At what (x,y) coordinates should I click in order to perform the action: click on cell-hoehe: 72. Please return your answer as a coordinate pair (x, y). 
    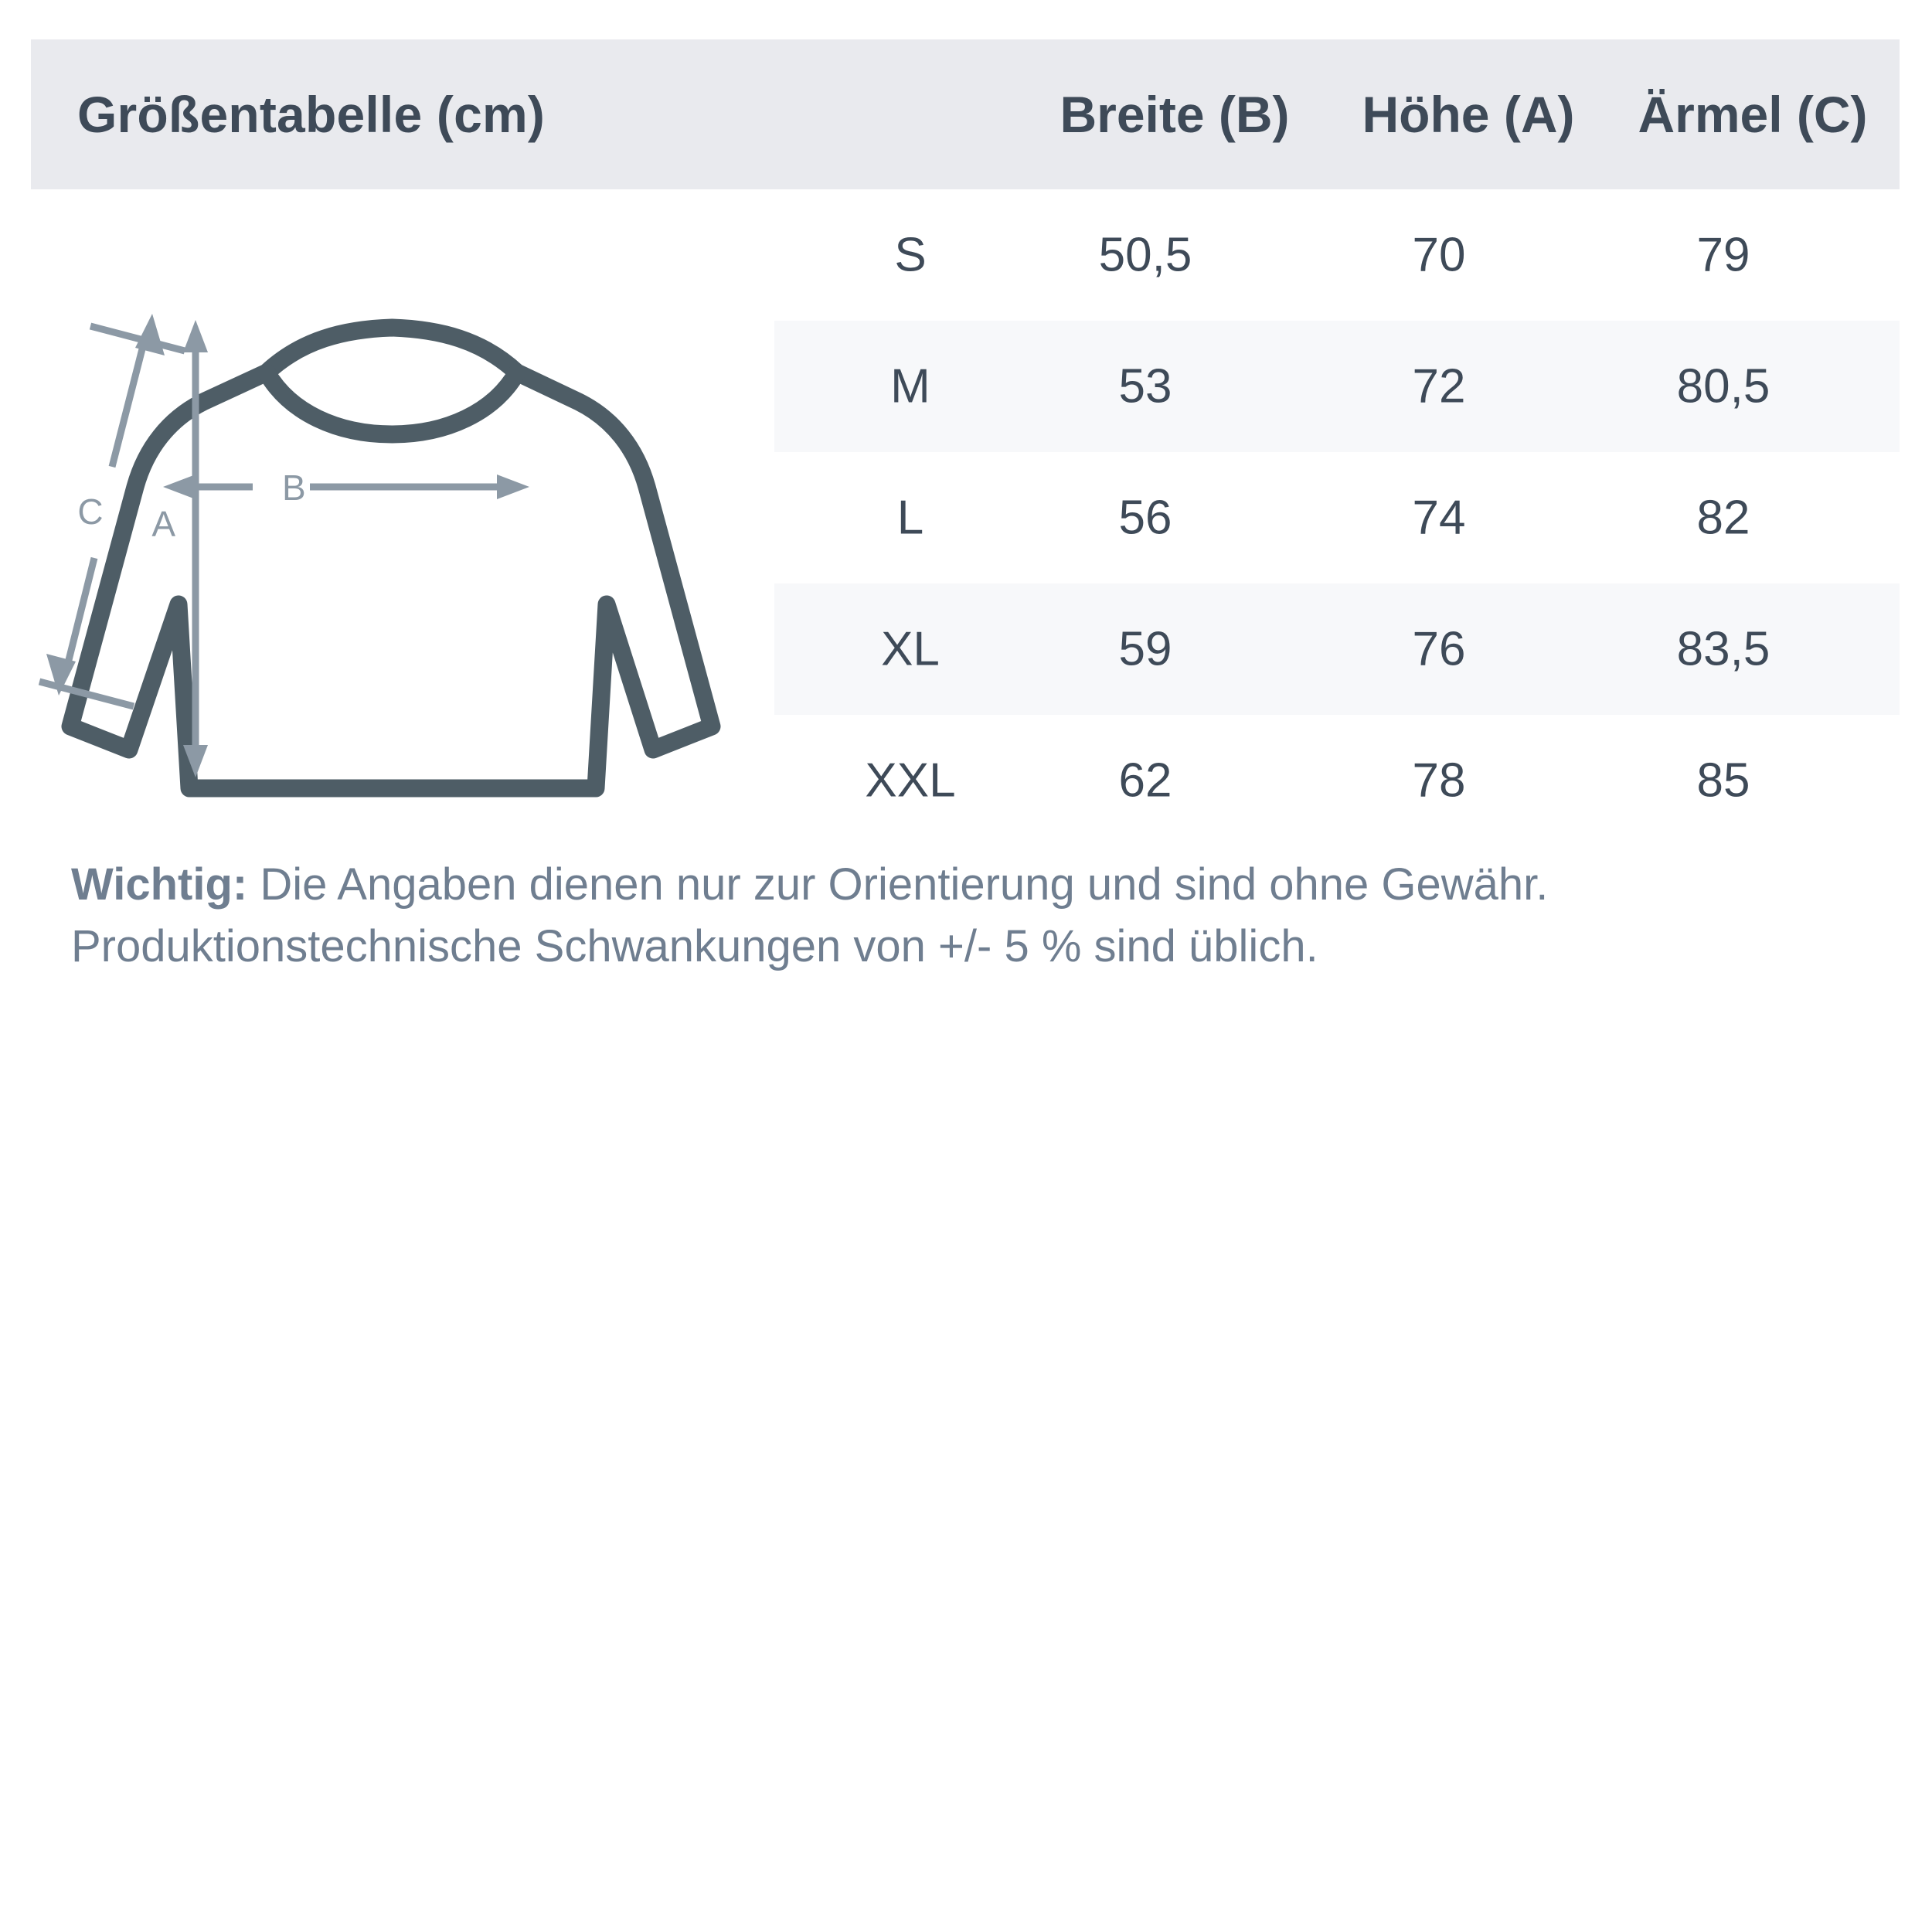
    Looking at the image, I should click on (1439, 386).